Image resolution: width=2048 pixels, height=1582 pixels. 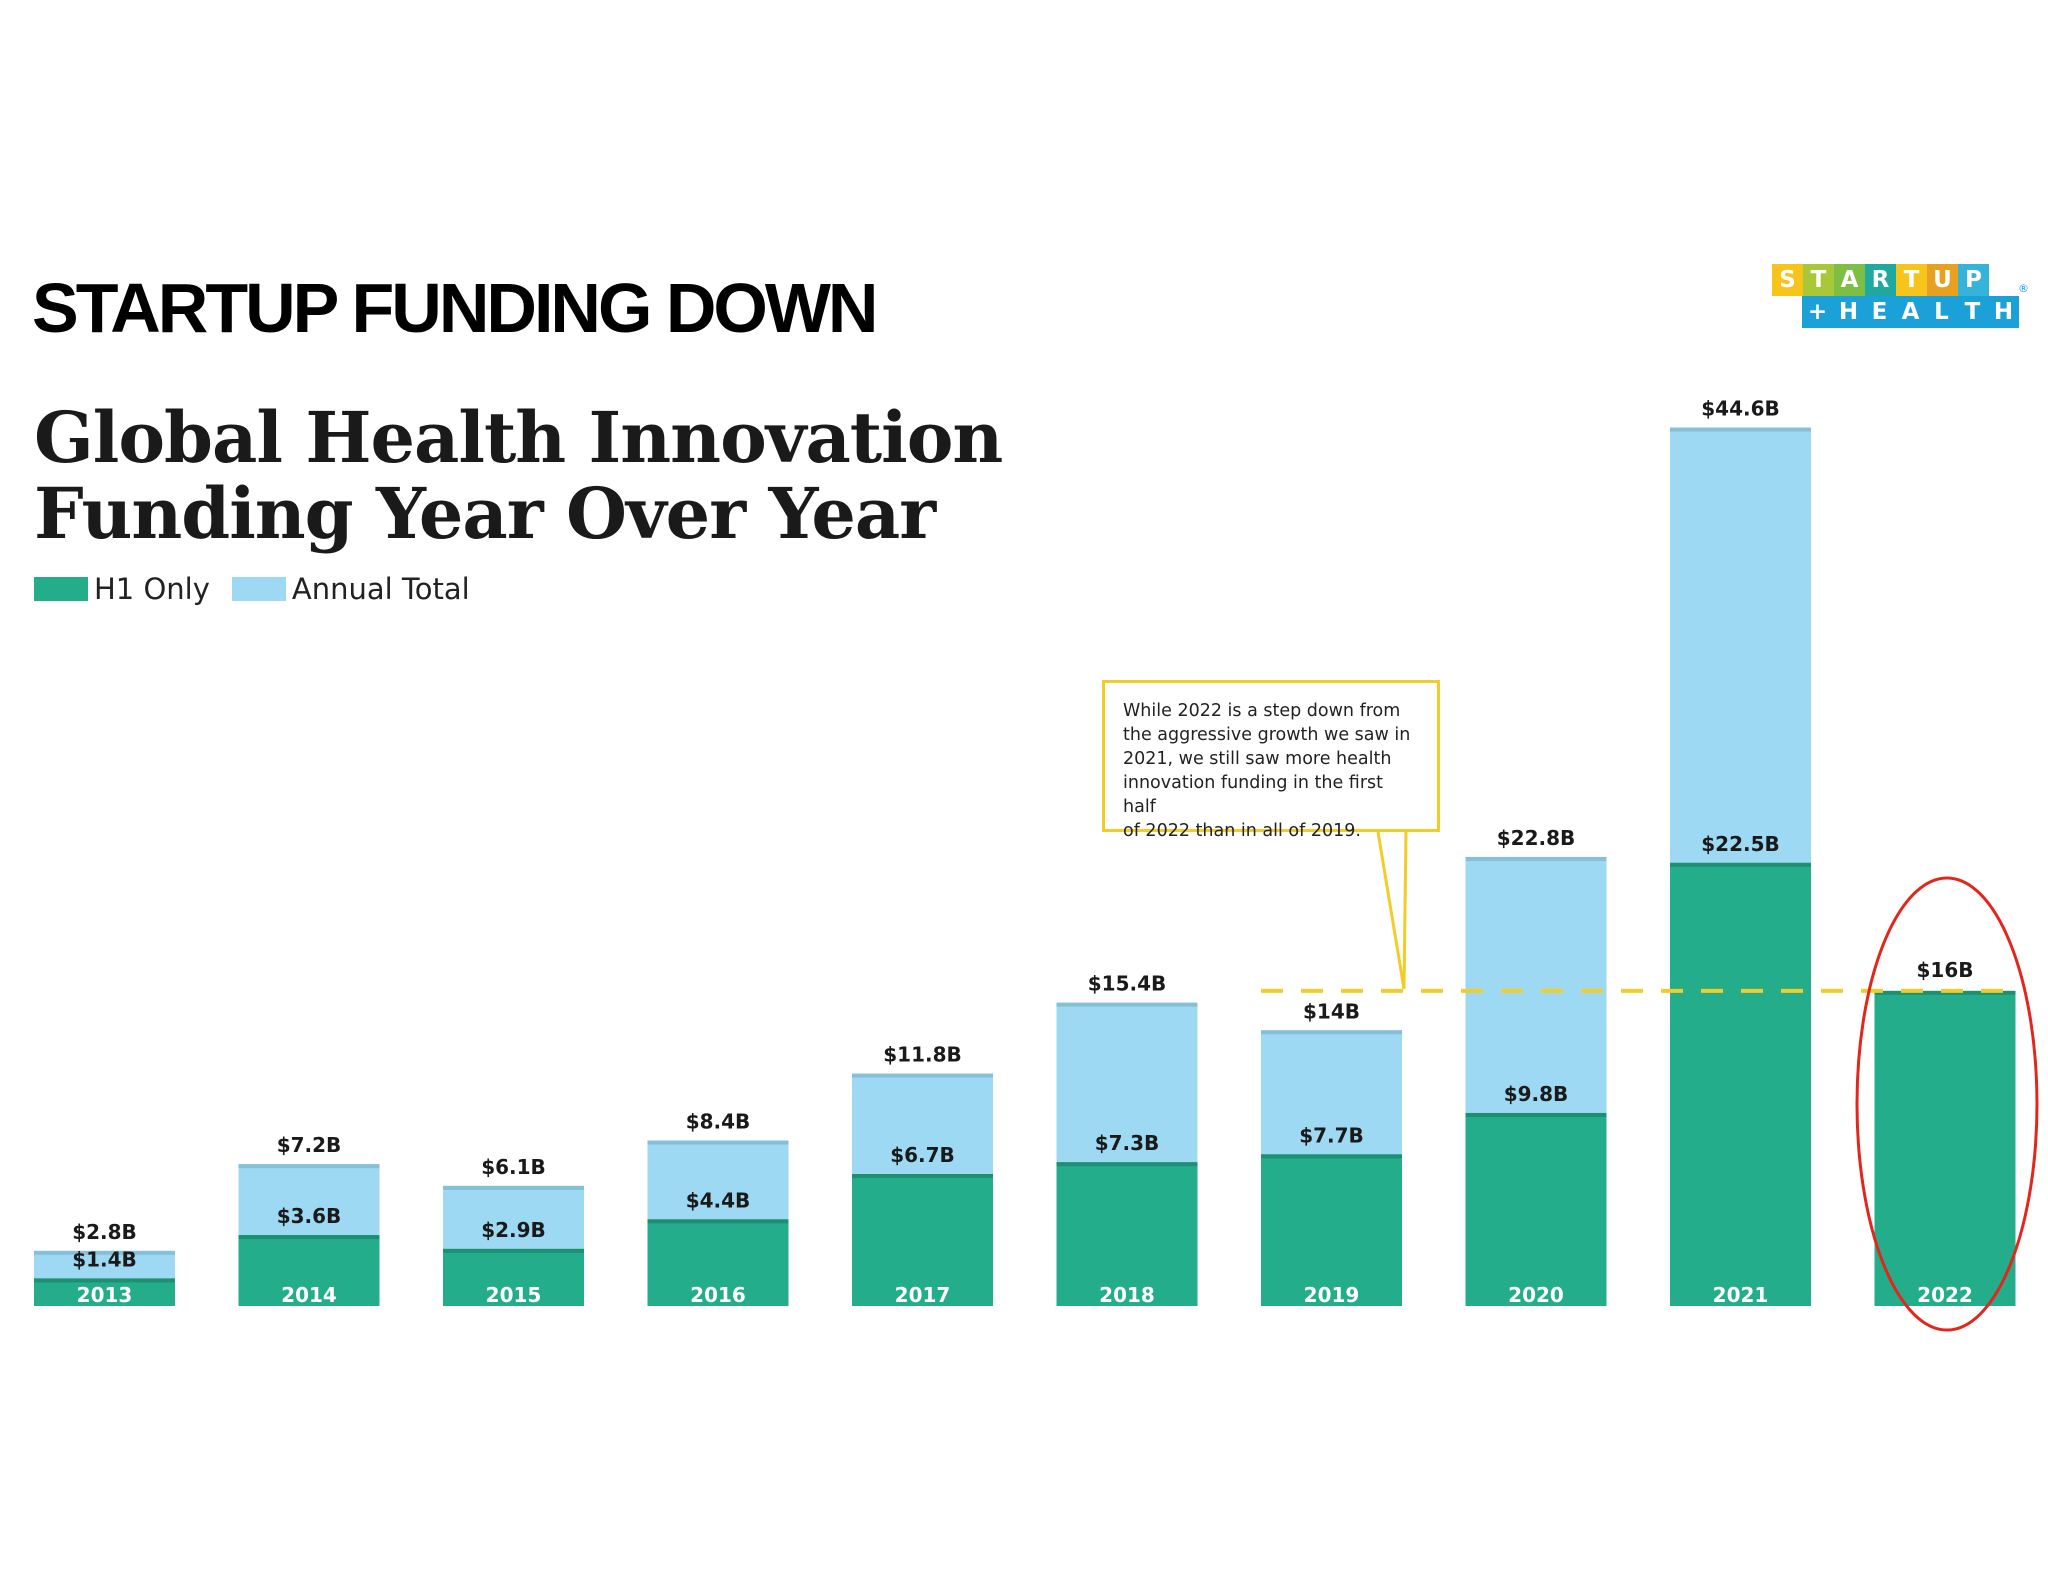 I want to click on bar-h1-top-2021, so click(x=1740, y=864).